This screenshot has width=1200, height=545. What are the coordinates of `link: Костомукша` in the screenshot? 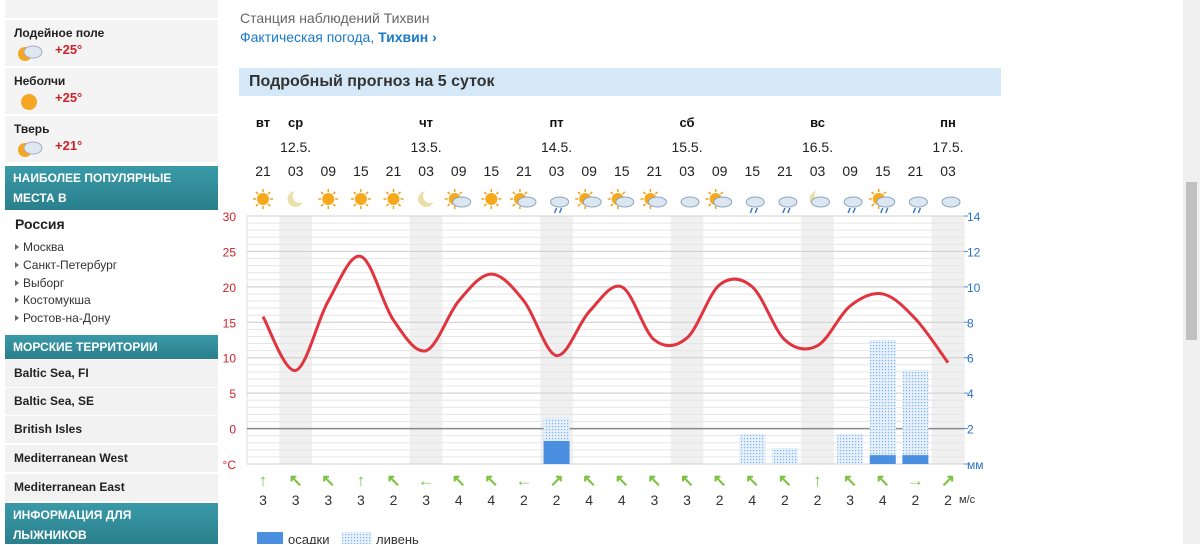 It's located at (53, 300).